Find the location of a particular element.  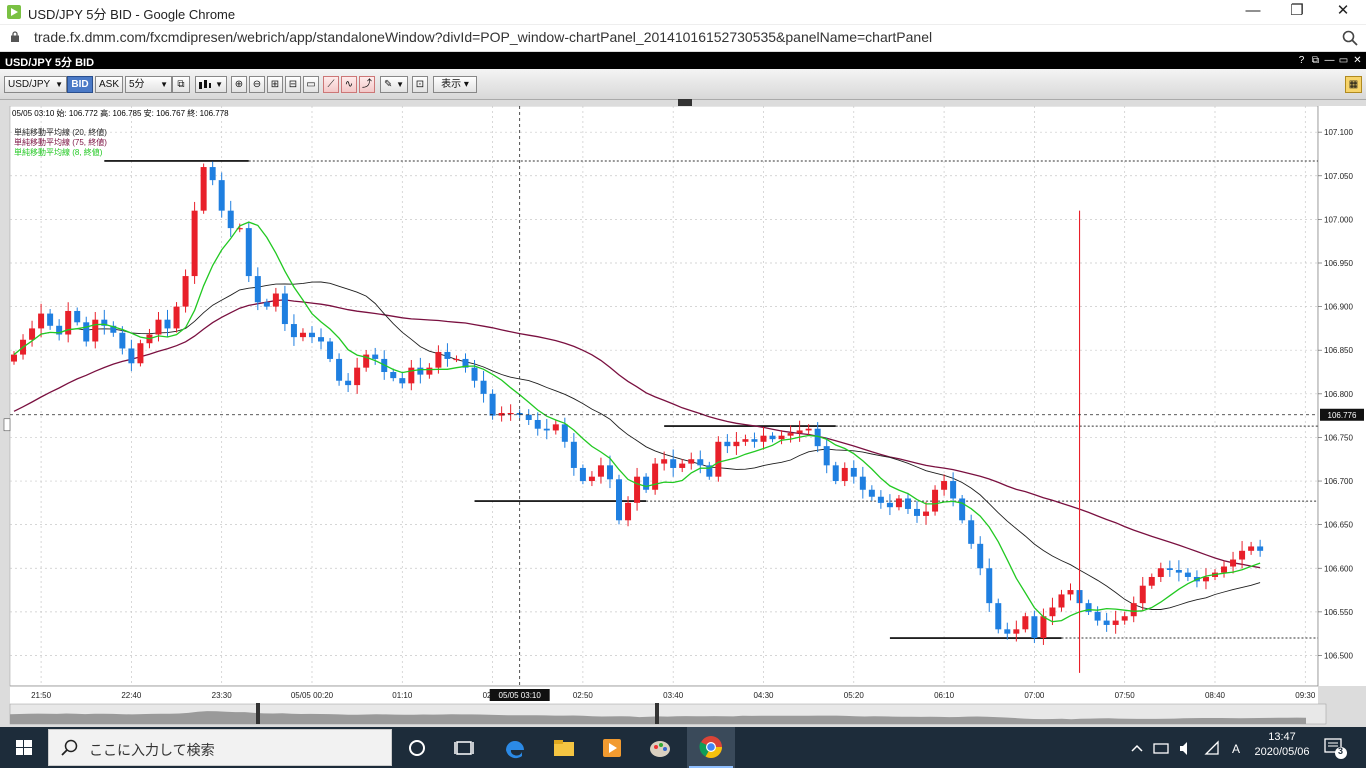

zoom-in-button: ⊕ is located at coordinates (239, 84).